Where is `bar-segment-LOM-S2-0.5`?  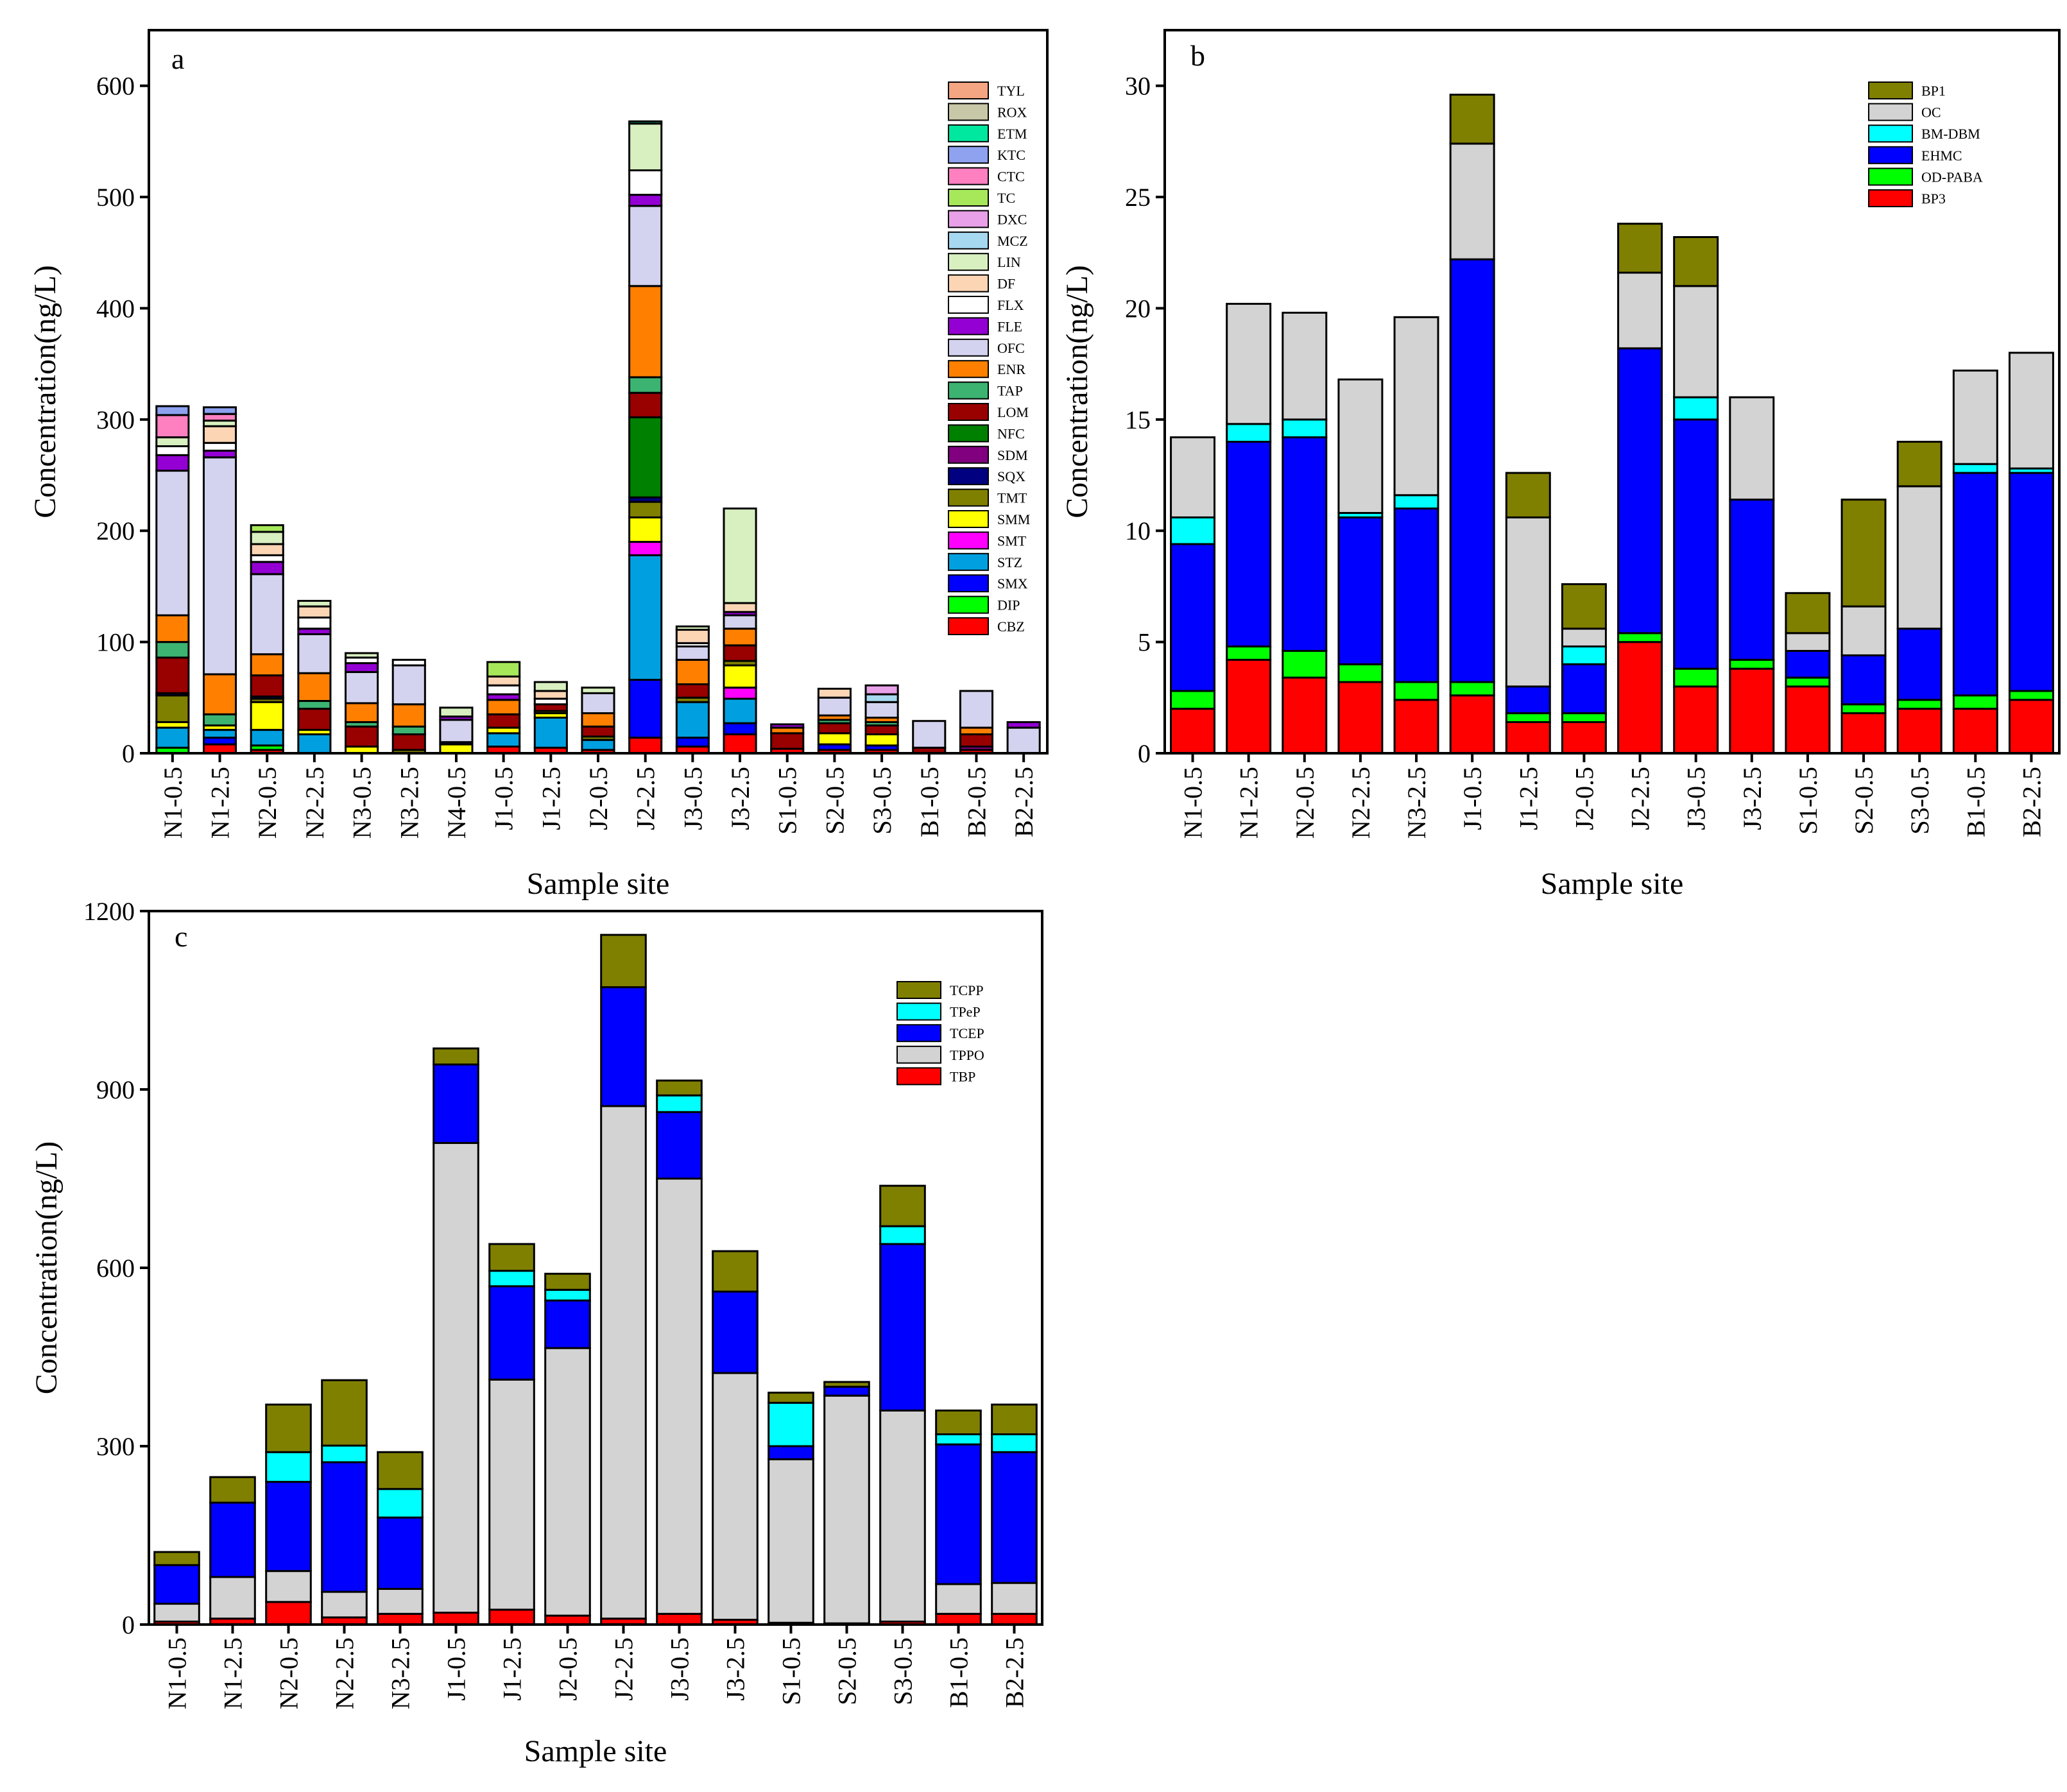
bar-segment-LOM-S2-0.5 is located at coordinates (834, 728).